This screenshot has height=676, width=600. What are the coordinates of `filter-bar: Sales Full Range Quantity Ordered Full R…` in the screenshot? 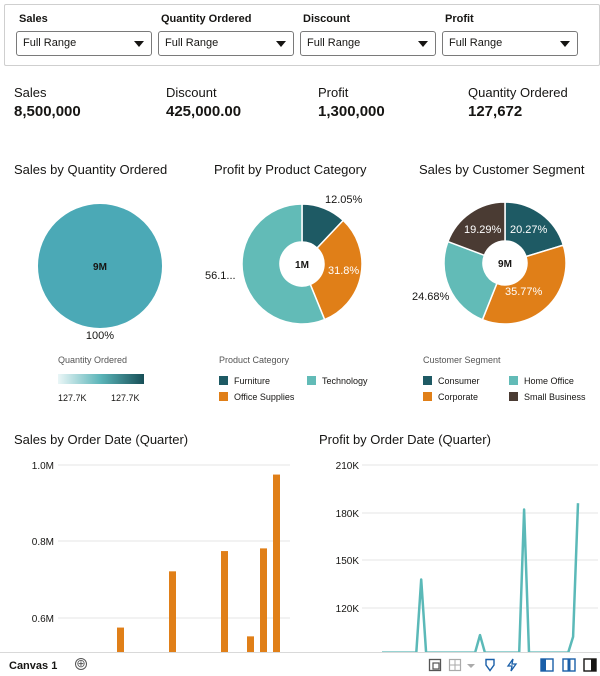 It's located at (302, 35).